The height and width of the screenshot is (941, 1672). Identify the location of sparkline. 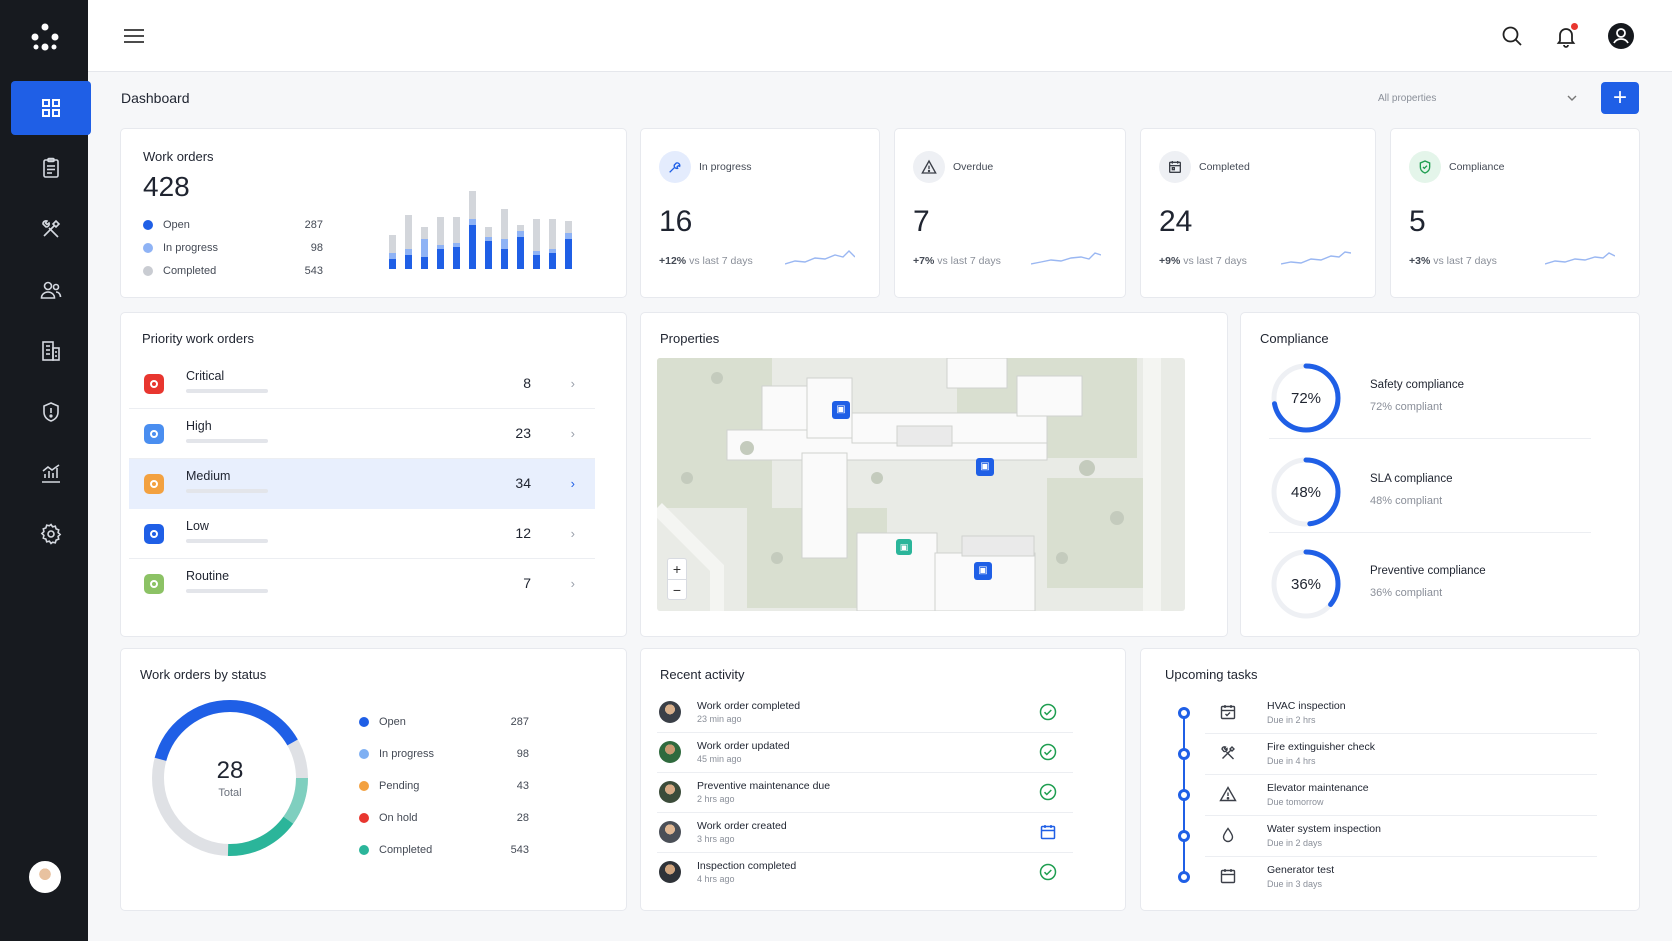
(1066, 258).